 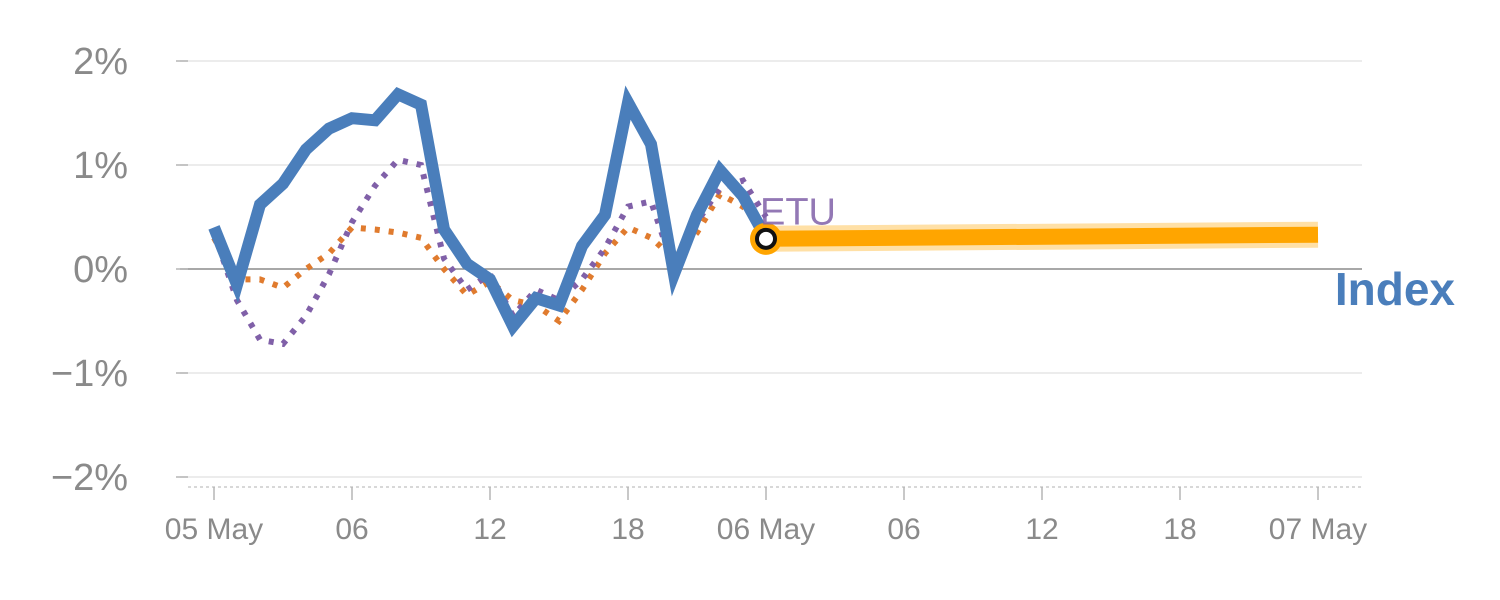 I want to click on x-tick-label: 06 May, so click(x=766, y=529).